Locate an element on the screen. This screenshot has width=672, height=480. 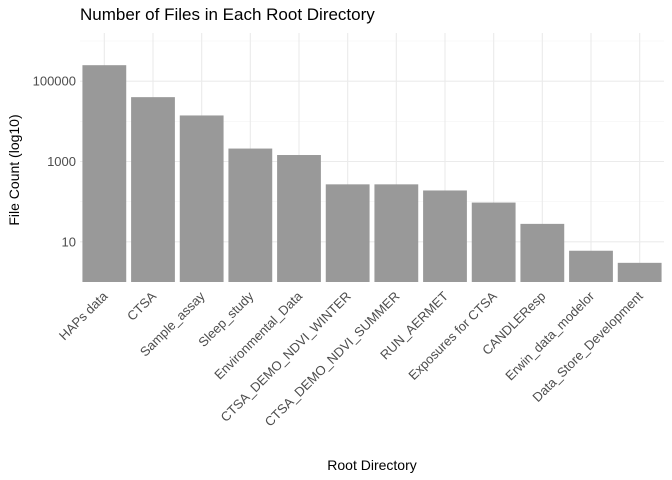
x-tick-label: HAPs data is located at coordinates (83, 315).